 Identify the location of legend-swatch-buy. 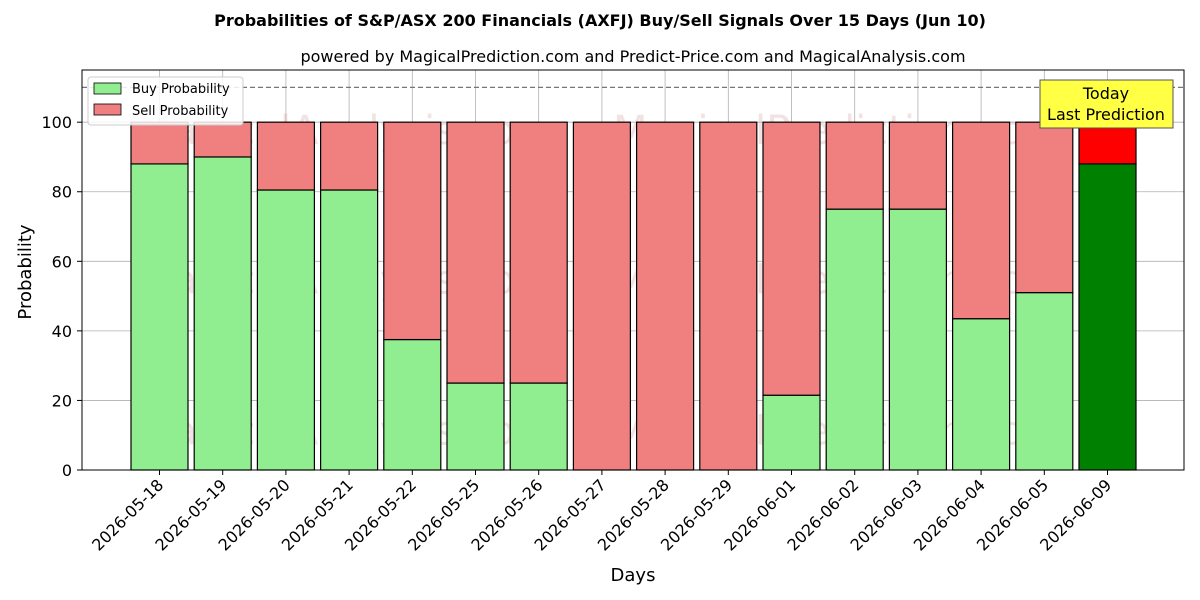
(107, 88).